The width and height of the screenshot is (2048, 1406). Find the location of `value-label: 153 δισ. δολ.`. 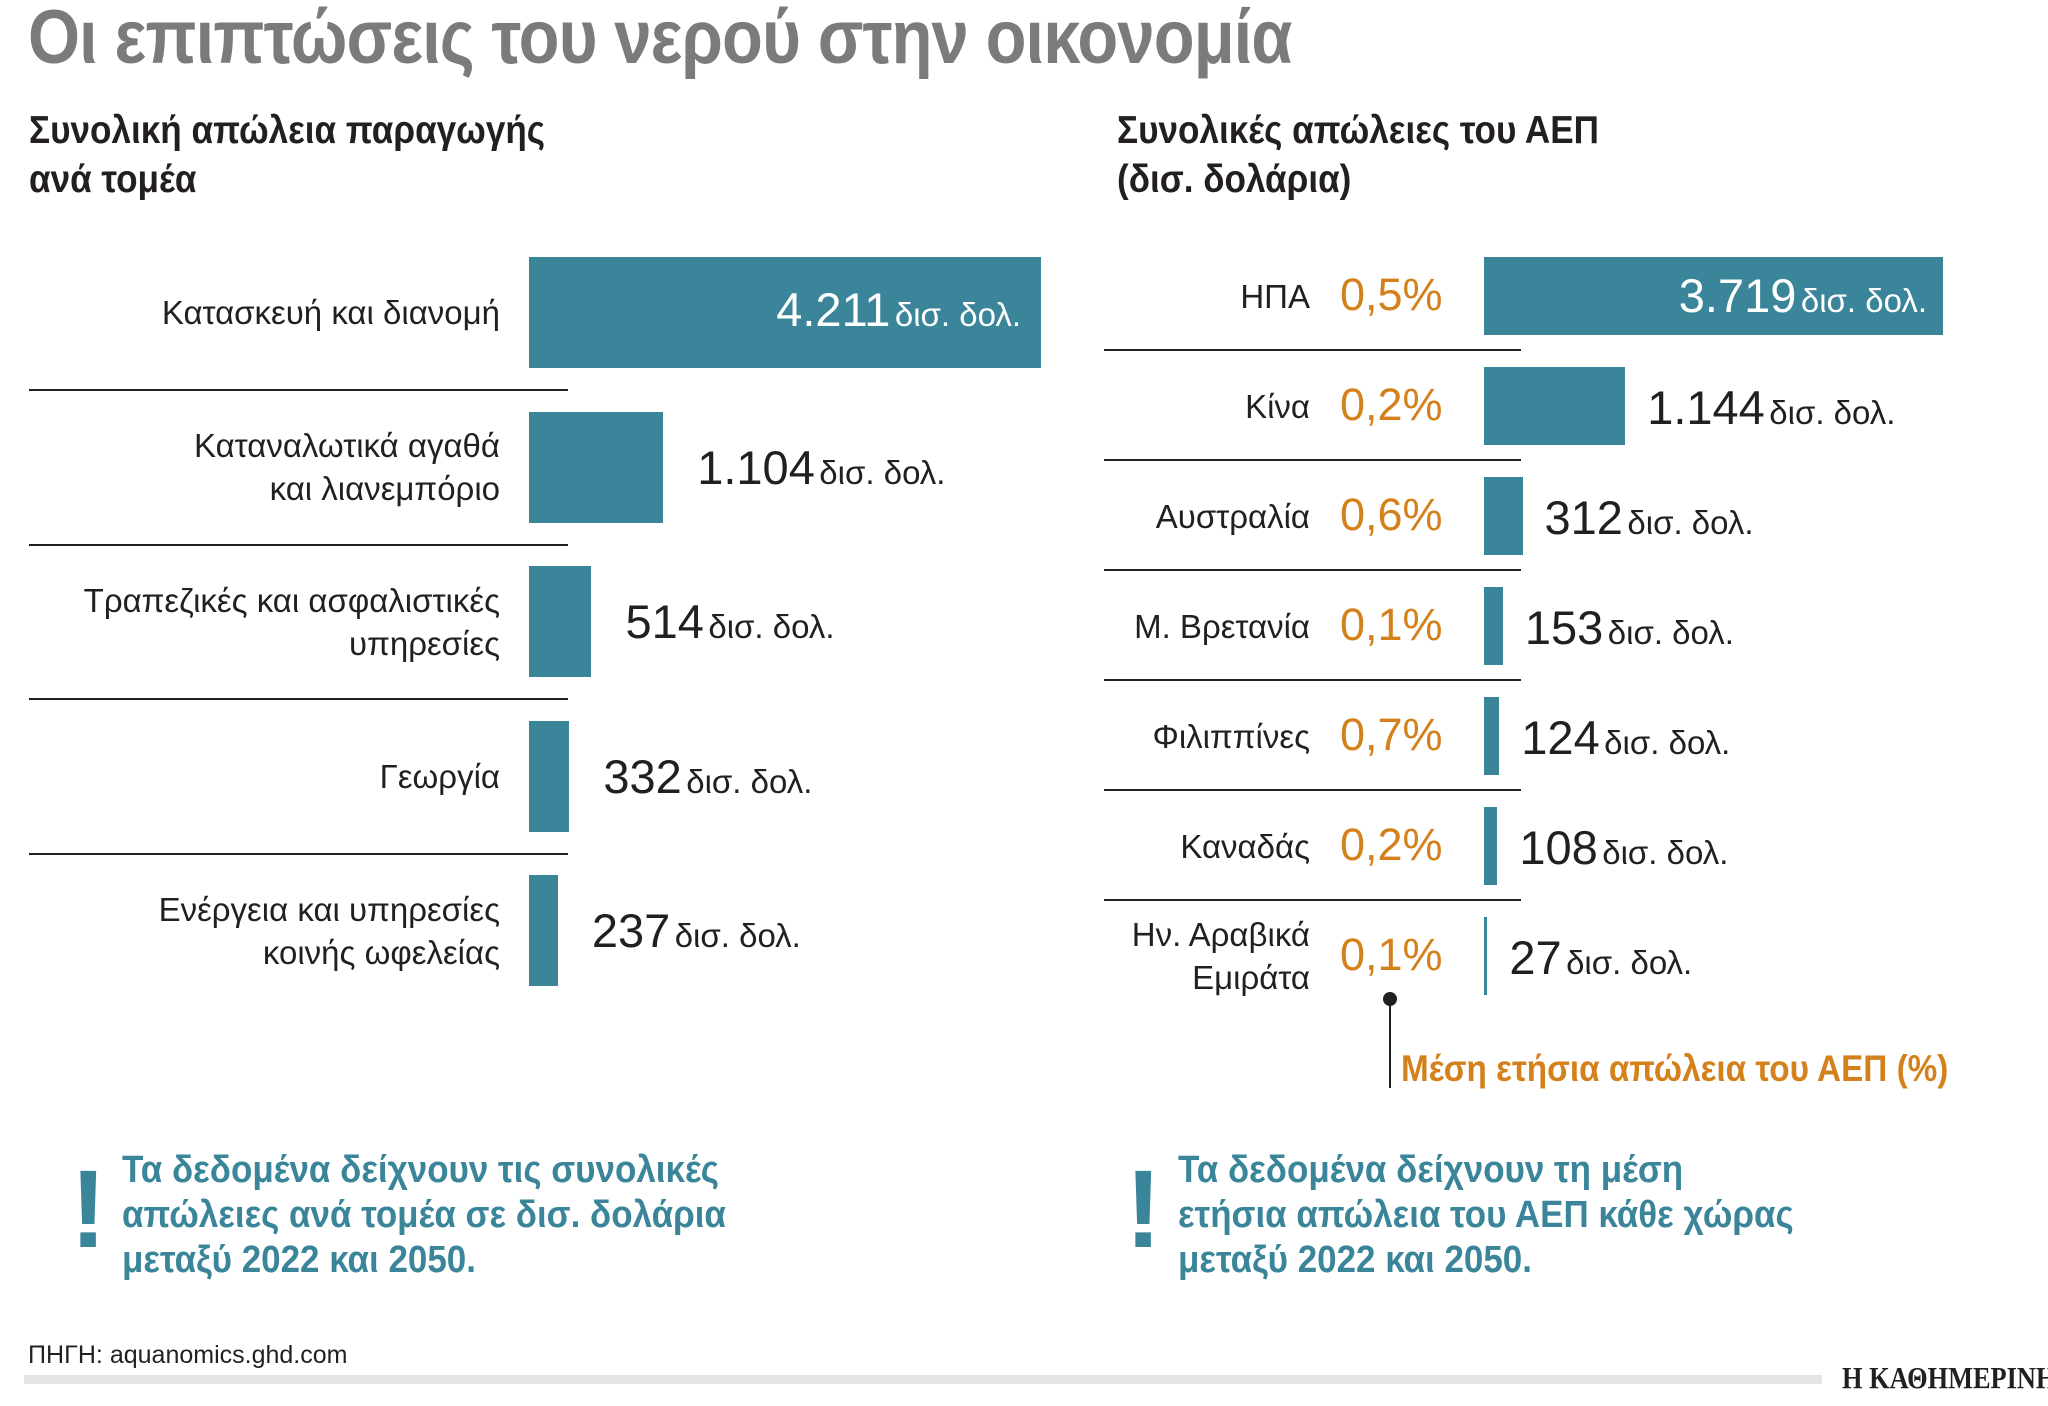

value-label: 153 δισ. δολ. is located at coordinates (1629, 627).